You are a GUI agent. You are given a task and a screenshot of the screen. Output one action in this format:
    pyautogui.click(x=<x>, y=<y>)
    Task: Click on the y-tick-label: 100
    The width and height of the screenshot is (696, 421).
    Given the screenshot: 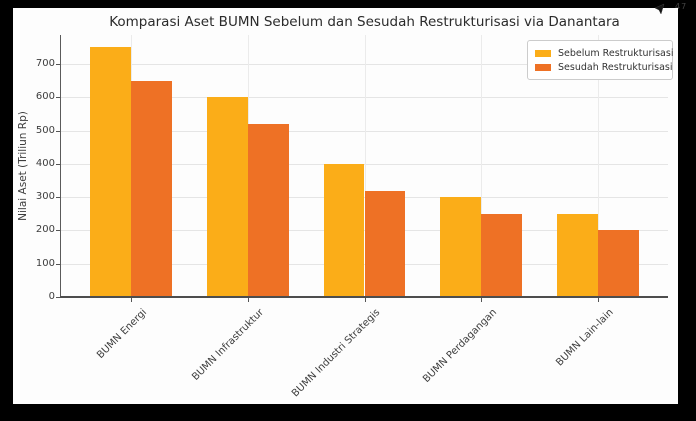 What is the action you would take?
    pyautogui.click(x=45, y=263)
    